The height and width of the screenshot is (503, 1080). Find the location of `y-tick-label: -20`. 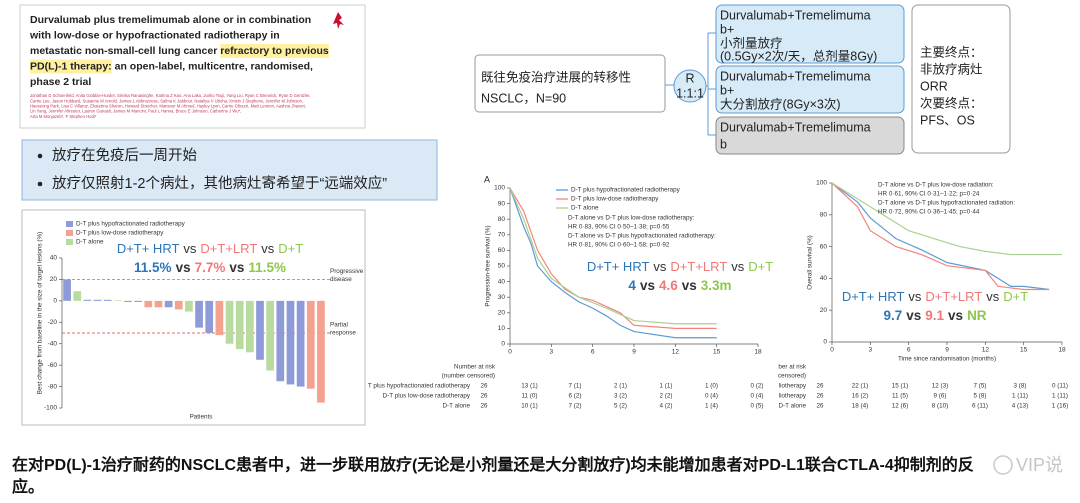

y-tick-label: -20 is located at coordinates (53, 322).